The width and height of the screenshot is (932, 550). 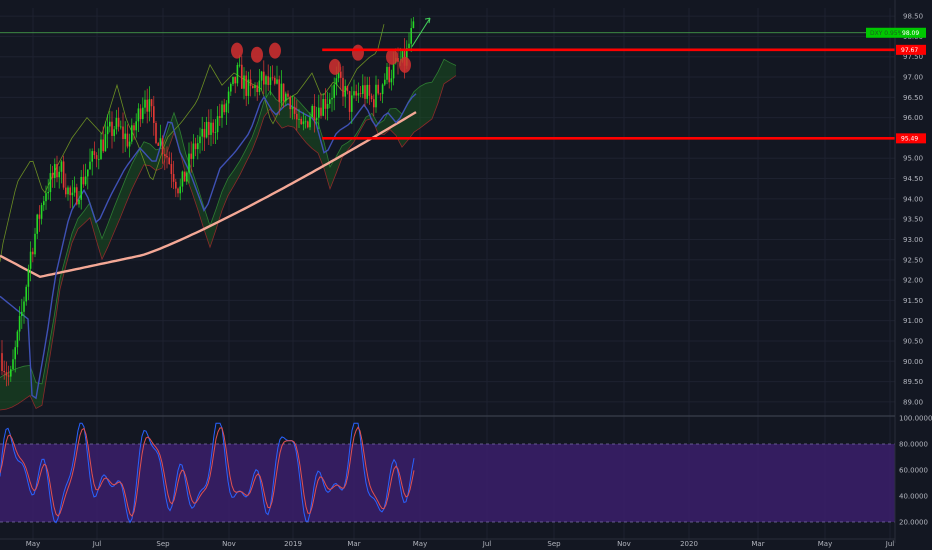 I want to click on stoch-band, so click(x=447, y=483).